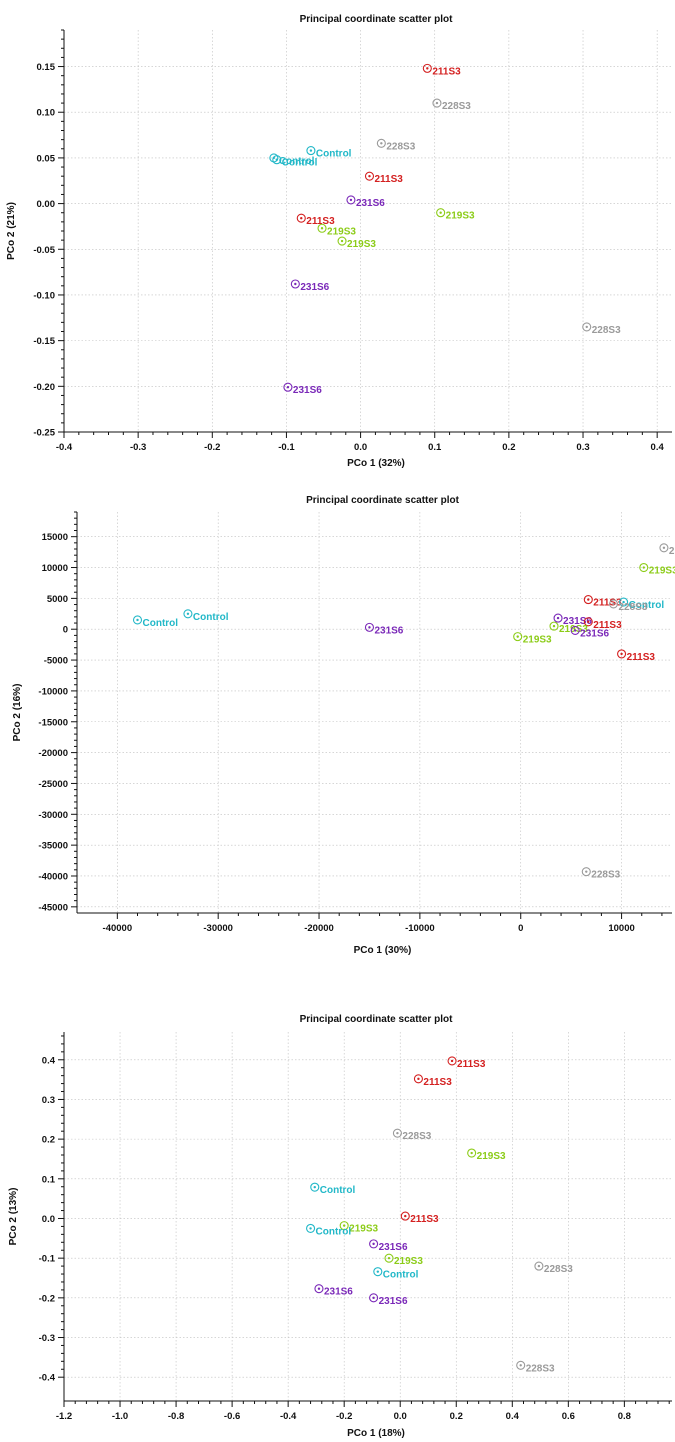 Image resolution: width=675 pixels, height=1442 pixels. What do you see at coordinates (13, 1217) in the screenshot?
I see `y-axis-label: PCo 2 (13%)` at bounding box center [13, 1217].